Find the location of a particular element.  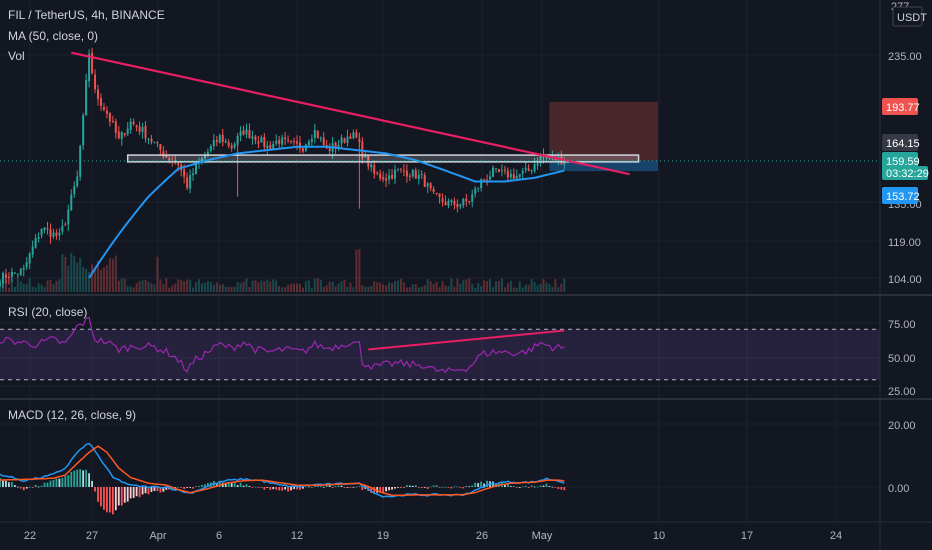

time-tick-label: May is located at coordinates (542, 536).